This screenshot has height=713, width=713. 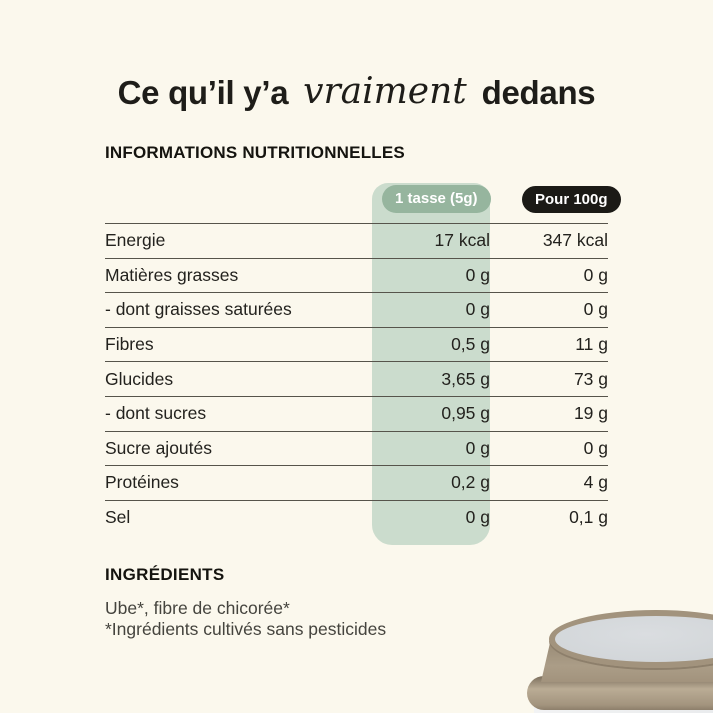 I want to click on row-serving-value: 3,65 g, so click(x=465, y=378).